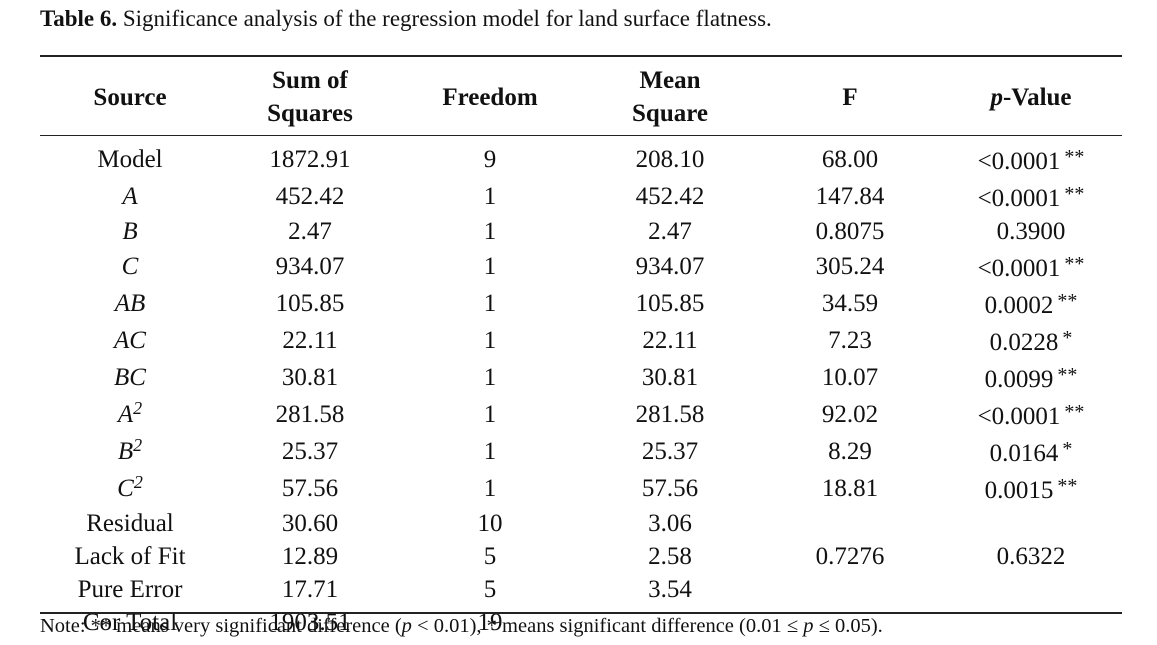 The height and width of the screenshot is (645, 1157). I want to click on cell-source: A, so click(130, 196).